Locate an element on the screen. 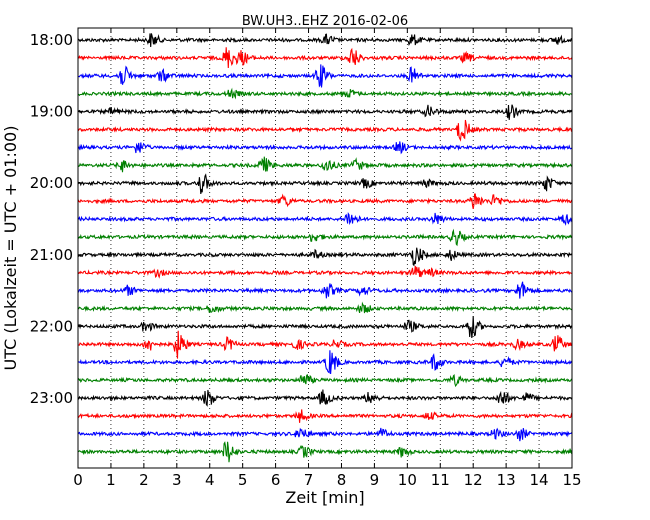  x-tick-label: 12 is located at coordinates (473, 480).